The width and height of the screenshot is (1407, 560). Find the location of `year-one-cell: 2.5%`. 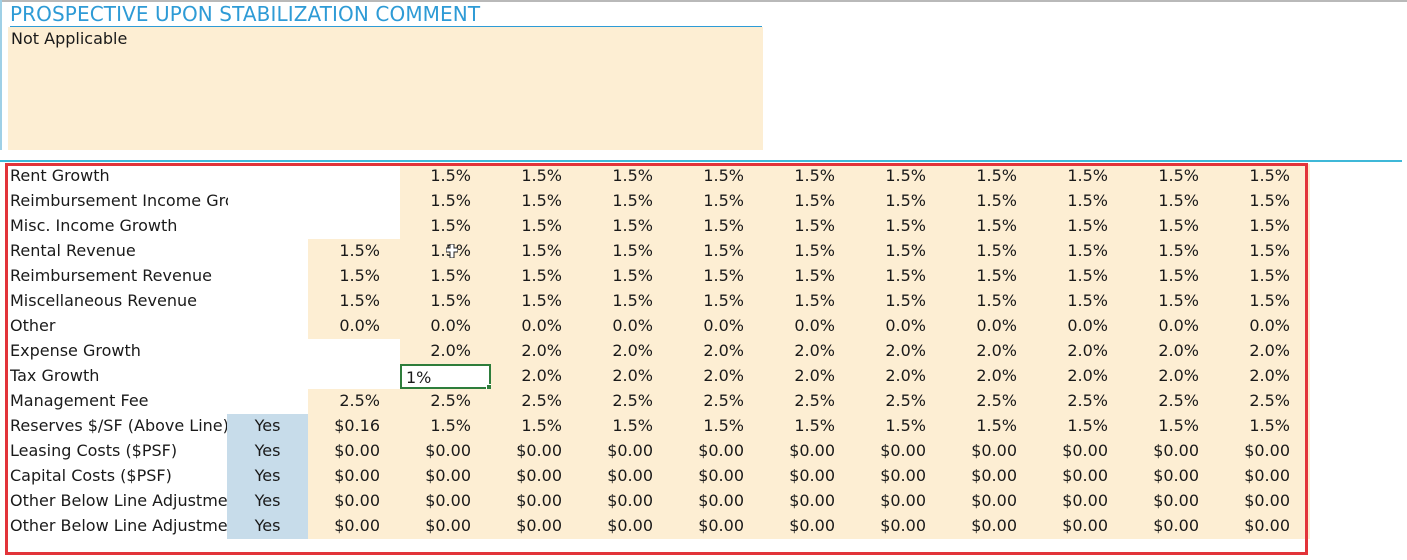

year-one-cell: 2.5% is located at coordinates (354, 401).